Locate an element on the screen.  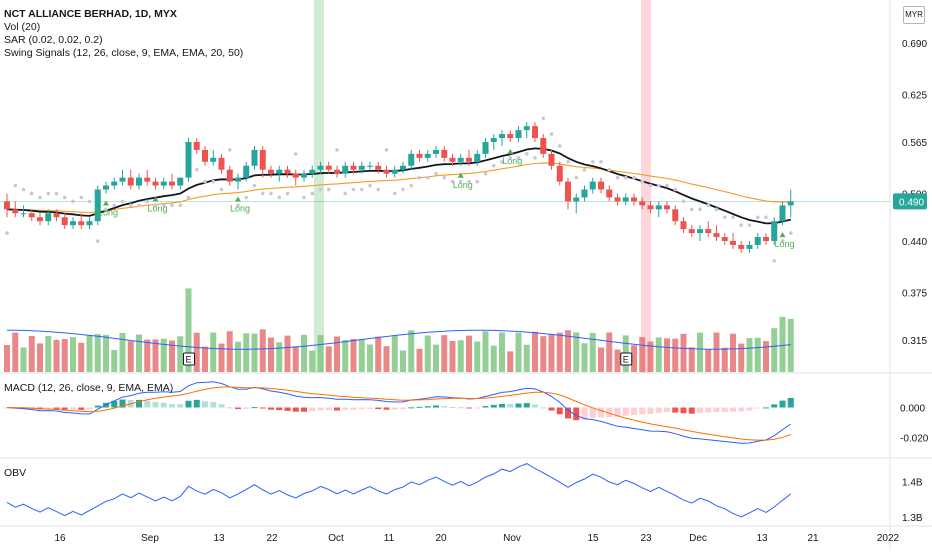
obv-tick-label: 1.4B is located at coordinates (912, 482).